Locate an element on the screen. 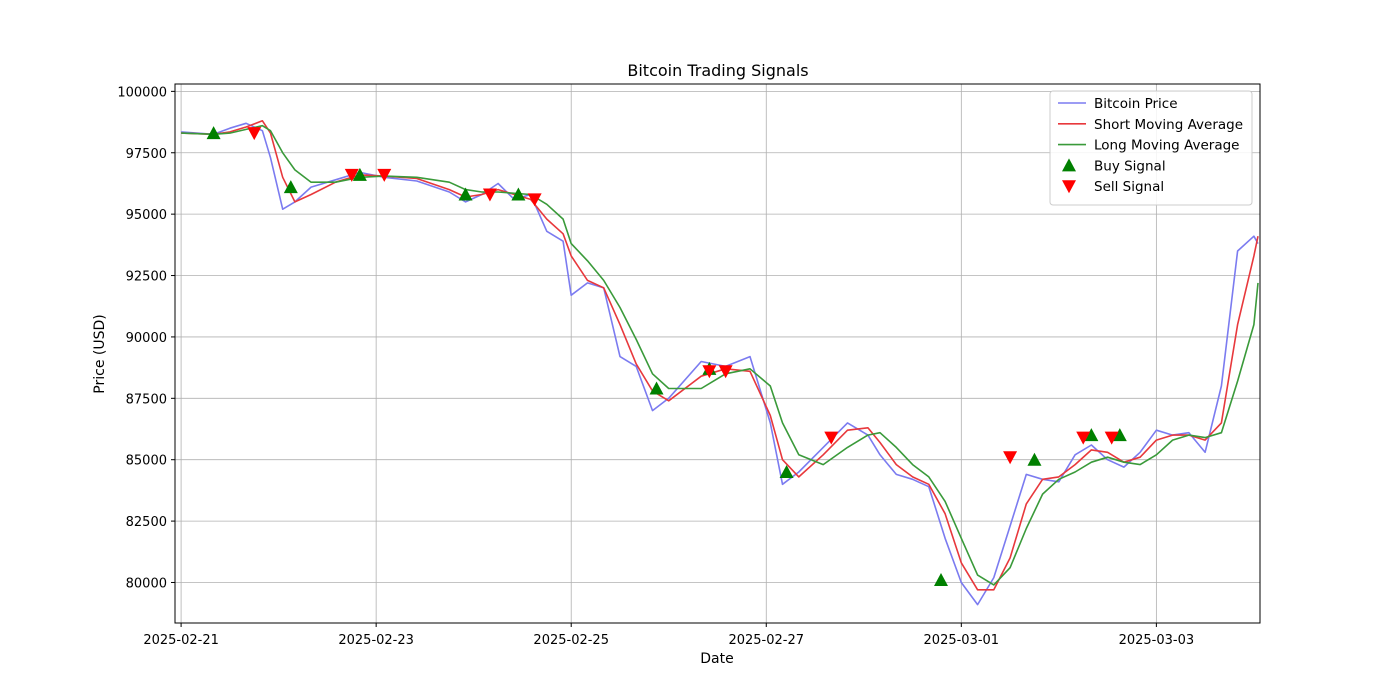 The height and width of the screenshot is (700, 1400). y-tick-label: 87500 is located at coordinates (146, 399).